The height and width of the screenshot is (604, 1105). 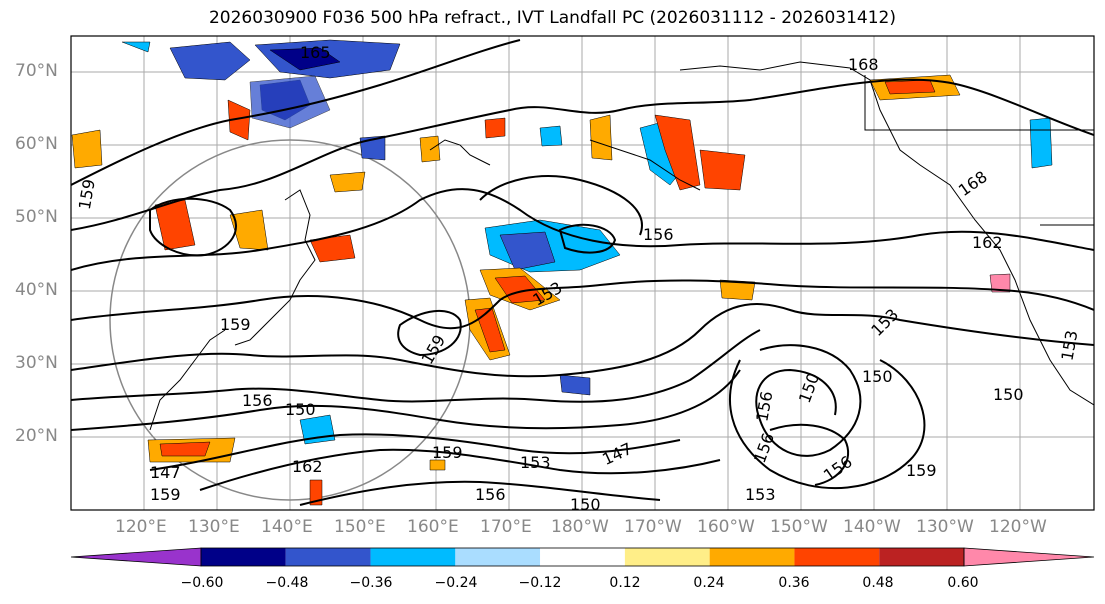 I want to click on lon-label: 160°W, so click(x=726, y=527).